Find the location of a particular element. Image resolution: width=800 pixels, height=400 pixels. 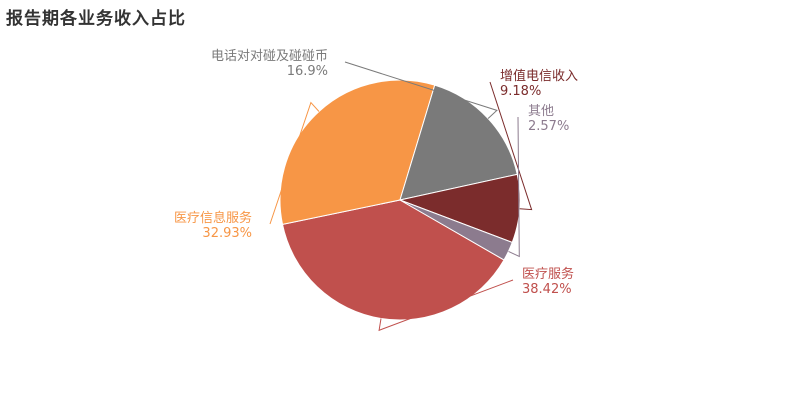

slice-name-label: 医疗服务 is located at coordinates (548, 274).